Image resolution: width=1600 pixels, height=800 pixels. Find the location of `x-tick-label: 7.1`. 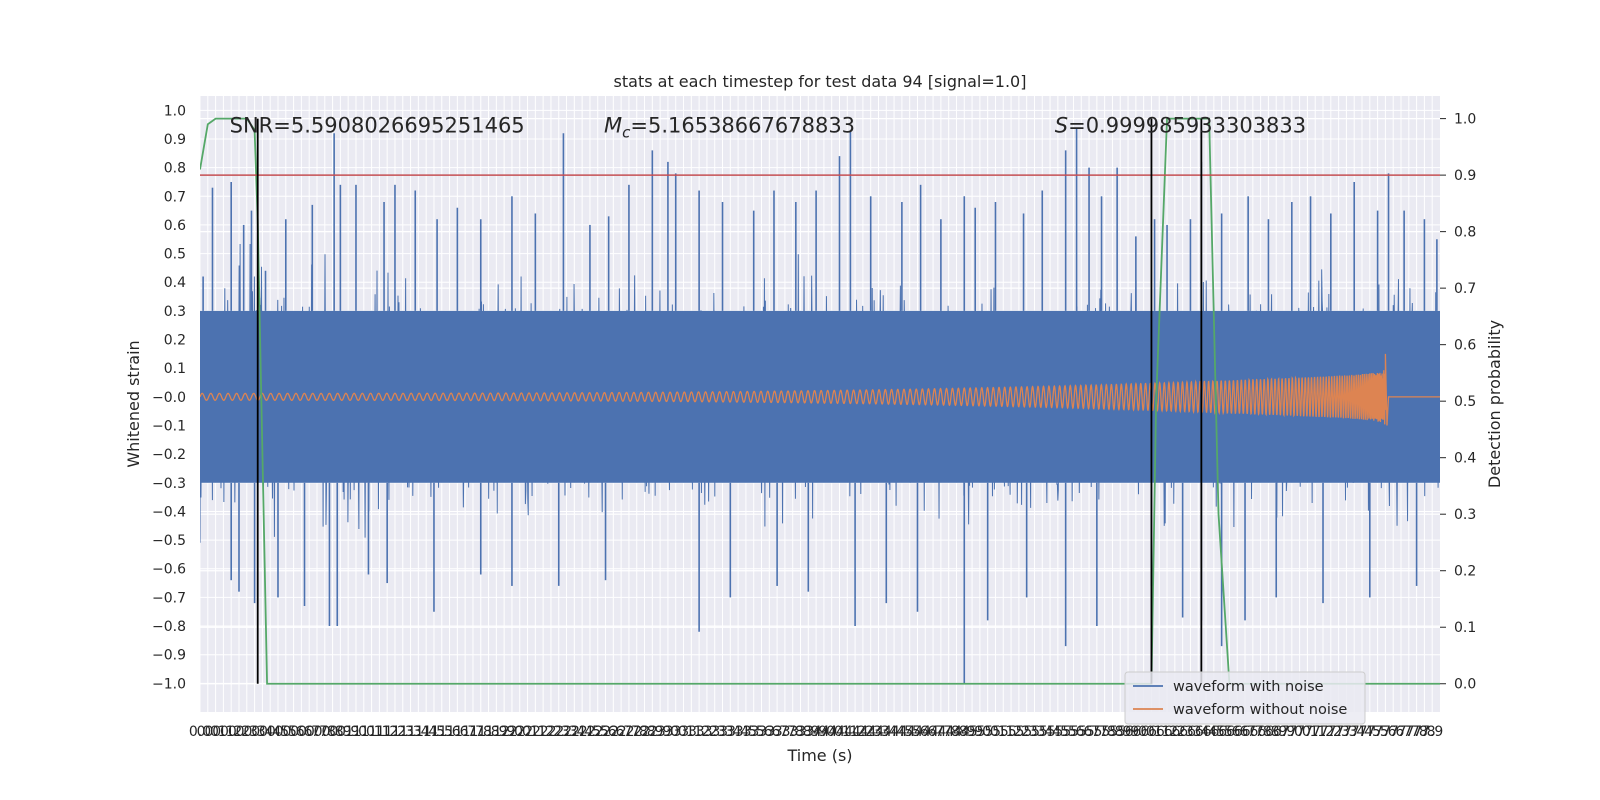

x-tick-label: 7.1 is located at coordinates (1307, 732).